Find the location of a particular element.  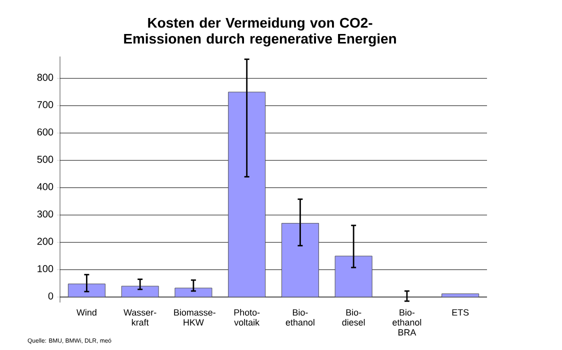

x-tick-label: Wasser- kraft is located at coordinates (140, 317).